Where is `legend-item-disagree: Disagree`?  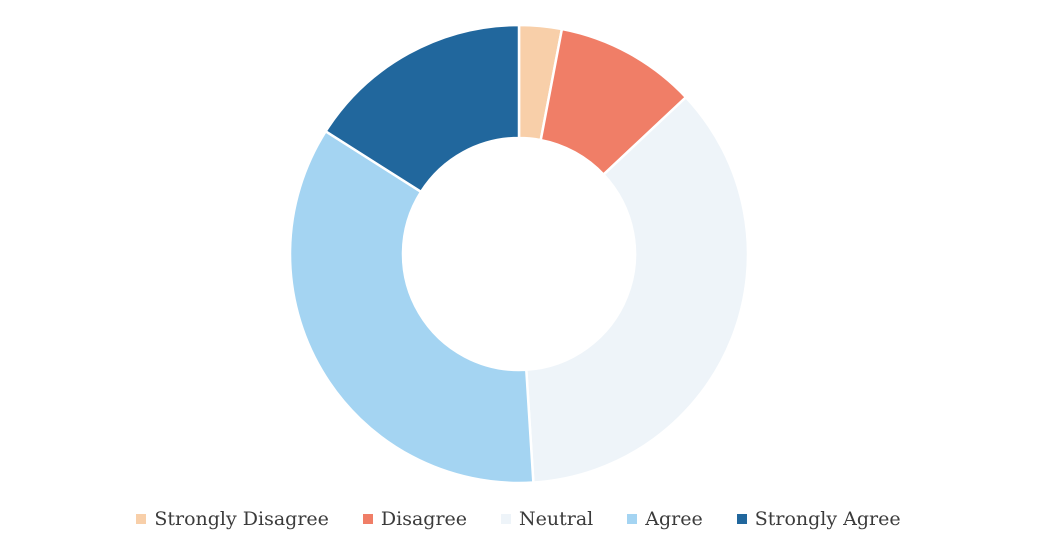
legend-item-disagree: Disagree is located at coordinates (415, 519).